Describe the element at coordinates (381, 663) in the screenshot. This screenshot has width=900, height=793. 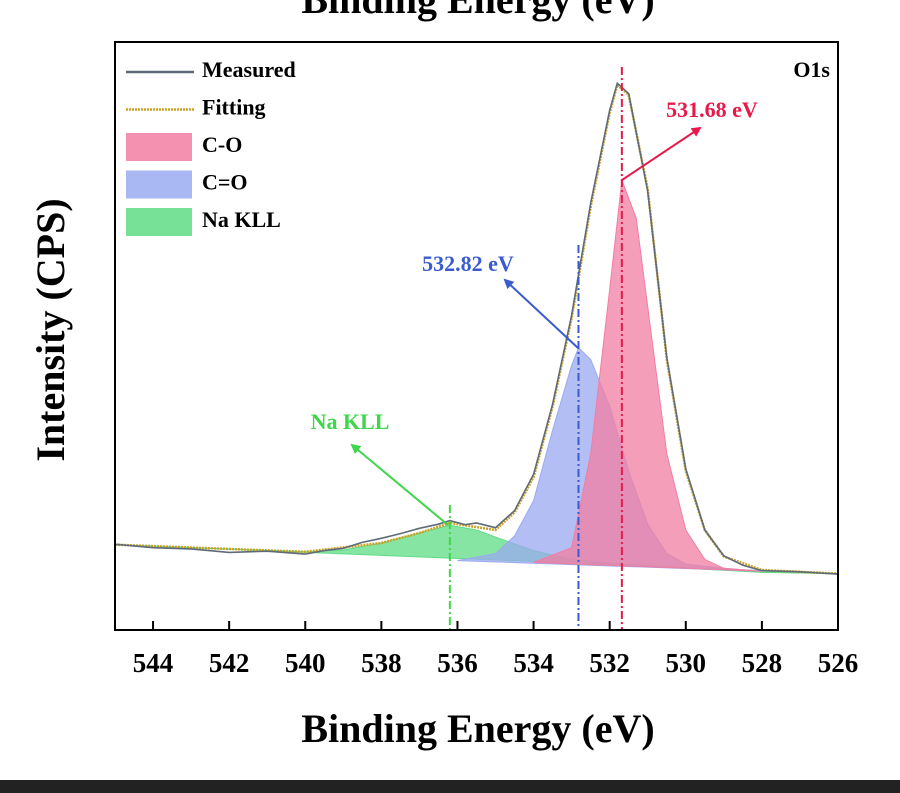
I see `x-tick-label: 538` at that location.